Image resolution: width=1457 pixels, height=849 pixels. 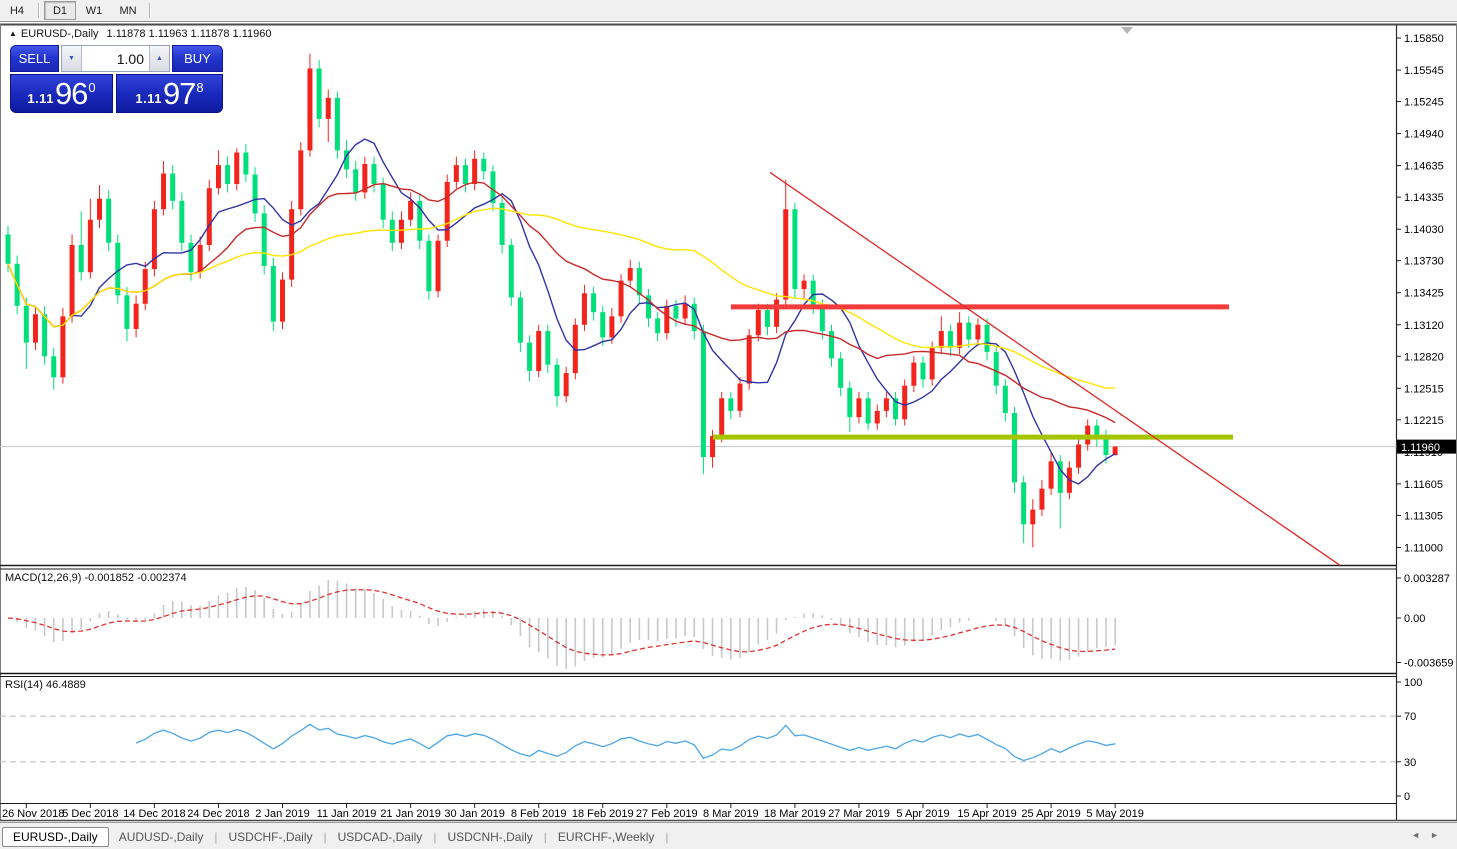 I want to click on svg-text: 1.15545, so click(x=1424, y=71).